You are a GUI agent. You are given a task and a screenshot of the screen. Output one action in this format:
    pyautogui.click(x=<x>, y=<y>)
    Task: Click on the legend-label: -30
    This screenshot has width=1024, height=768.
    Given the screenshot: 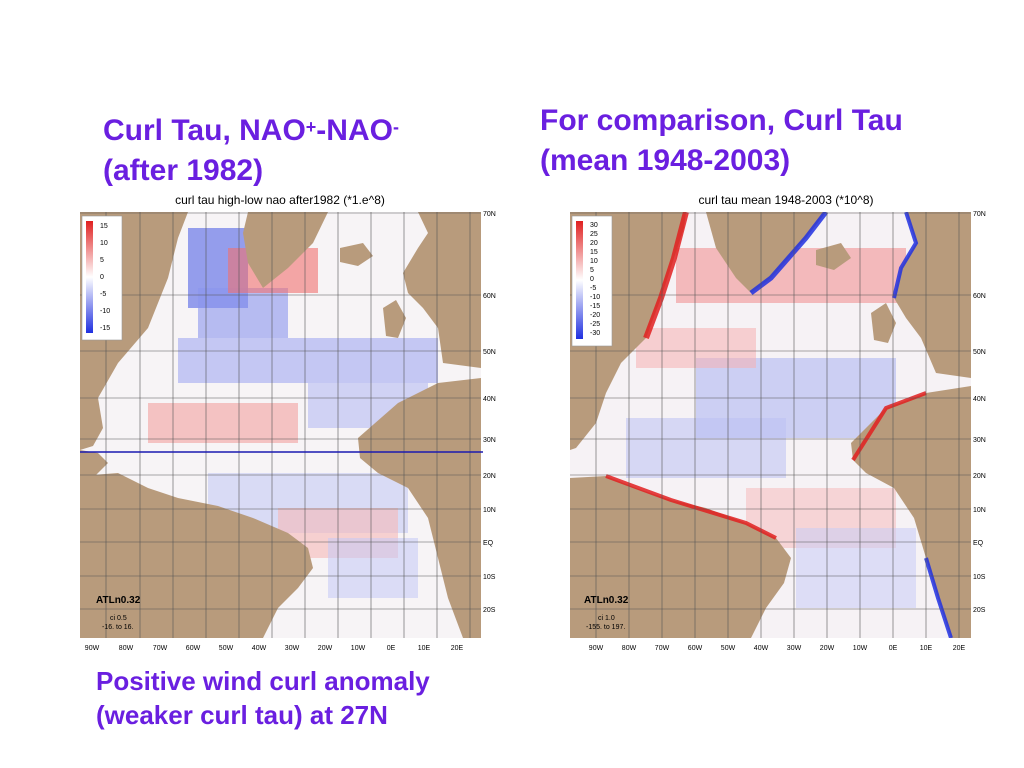 What is the action you would take?
    pyautogui.click(x=595, y=333)
    